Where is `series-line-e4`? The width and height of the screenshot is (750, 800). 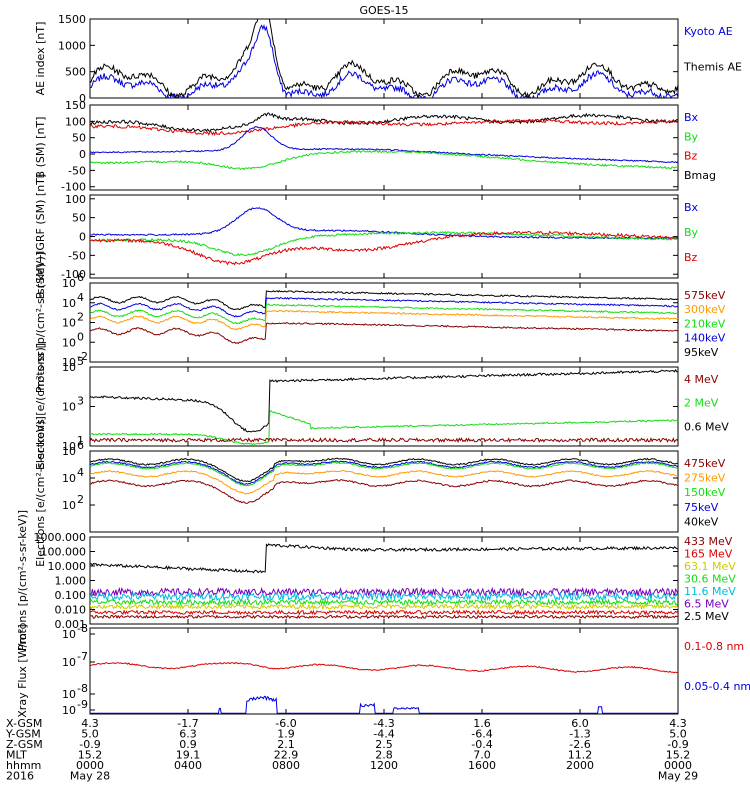 series-line-e4 is located at coordinates (384, 440).